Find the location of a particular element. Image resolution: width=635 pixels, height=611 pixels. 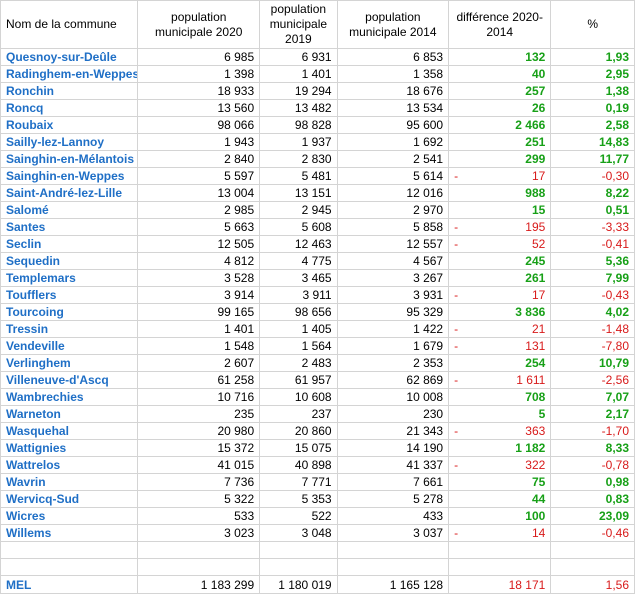

pop-2019-cell: 13 482 is located at coordinates (298, 108).